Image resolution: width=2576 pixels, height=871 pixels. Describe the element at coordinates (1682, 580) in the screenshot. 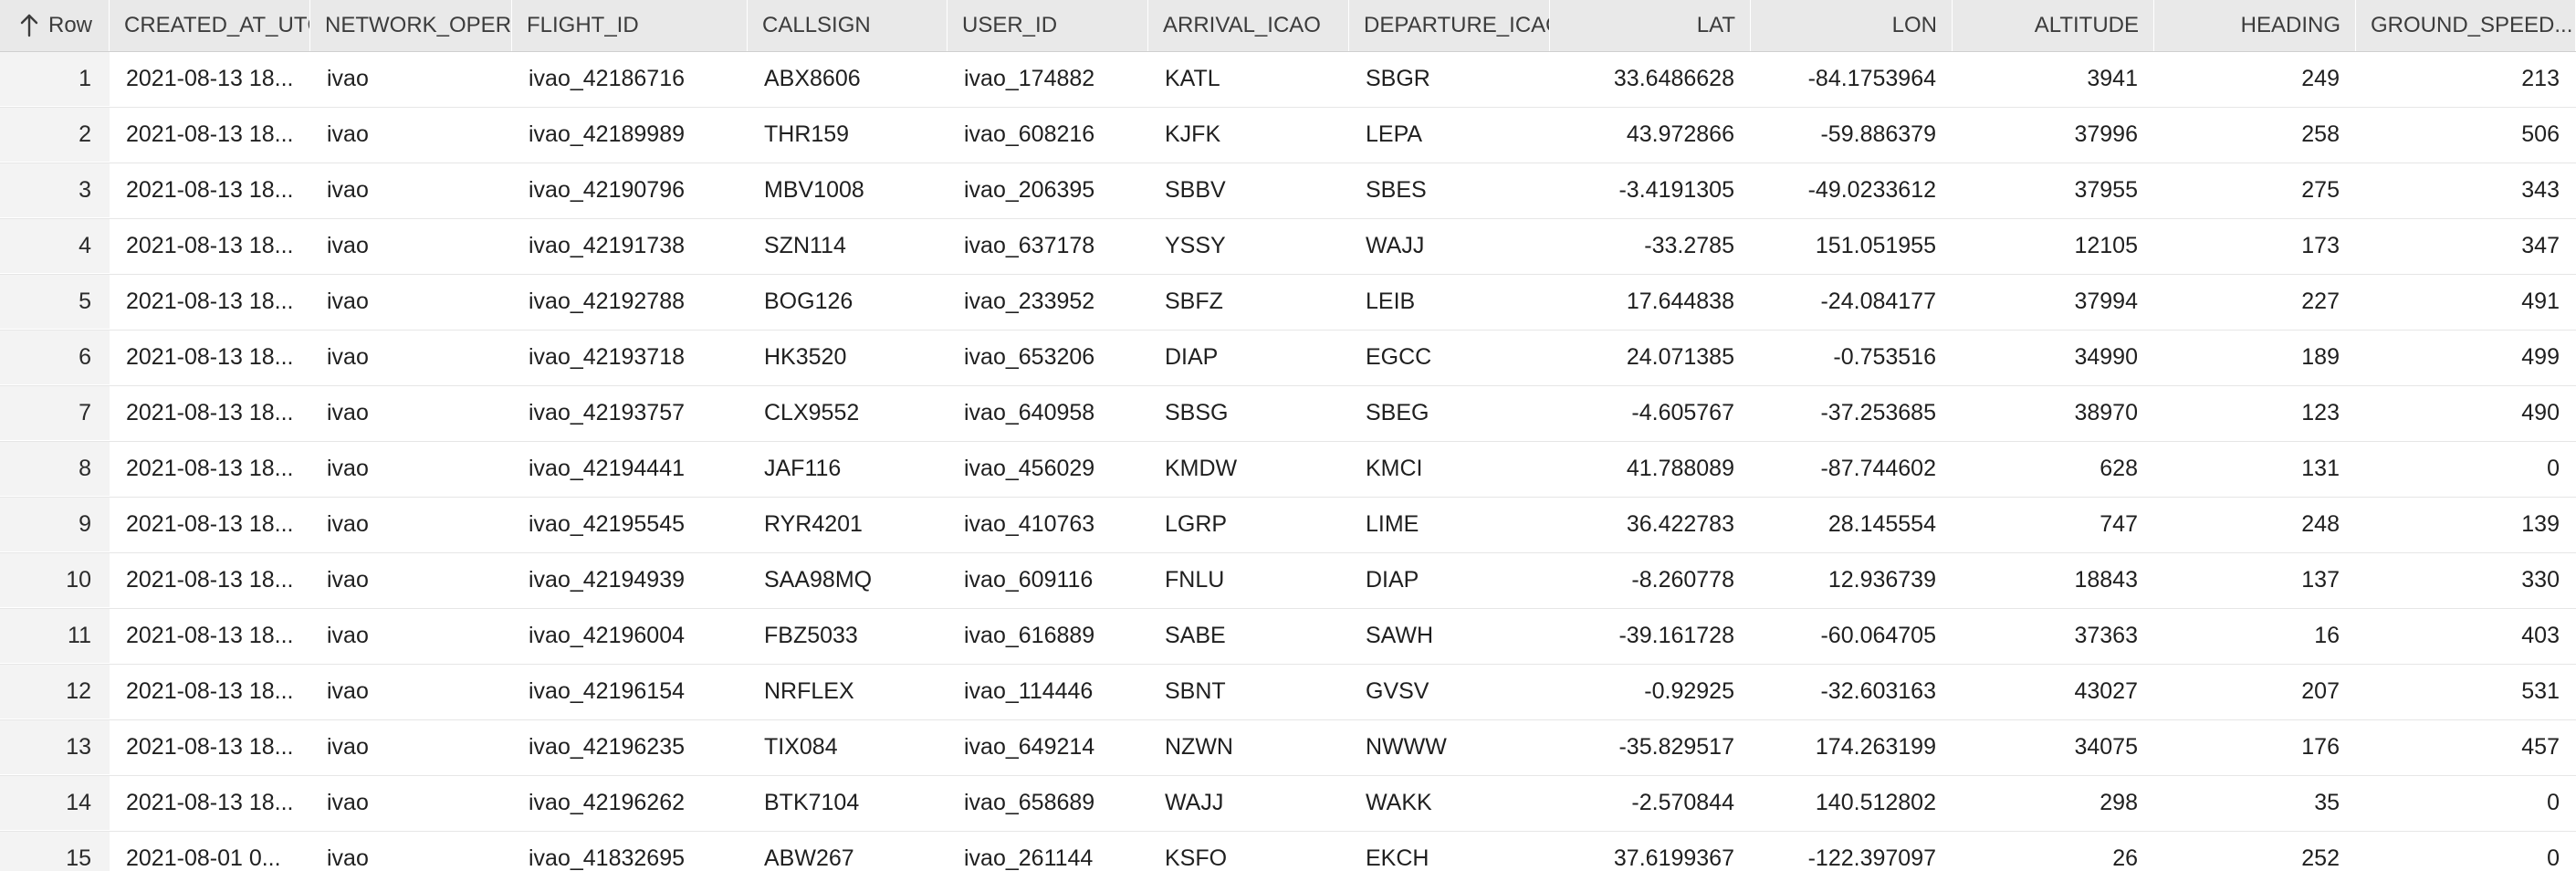

I see `cell-lat: -8.260778` at that location.